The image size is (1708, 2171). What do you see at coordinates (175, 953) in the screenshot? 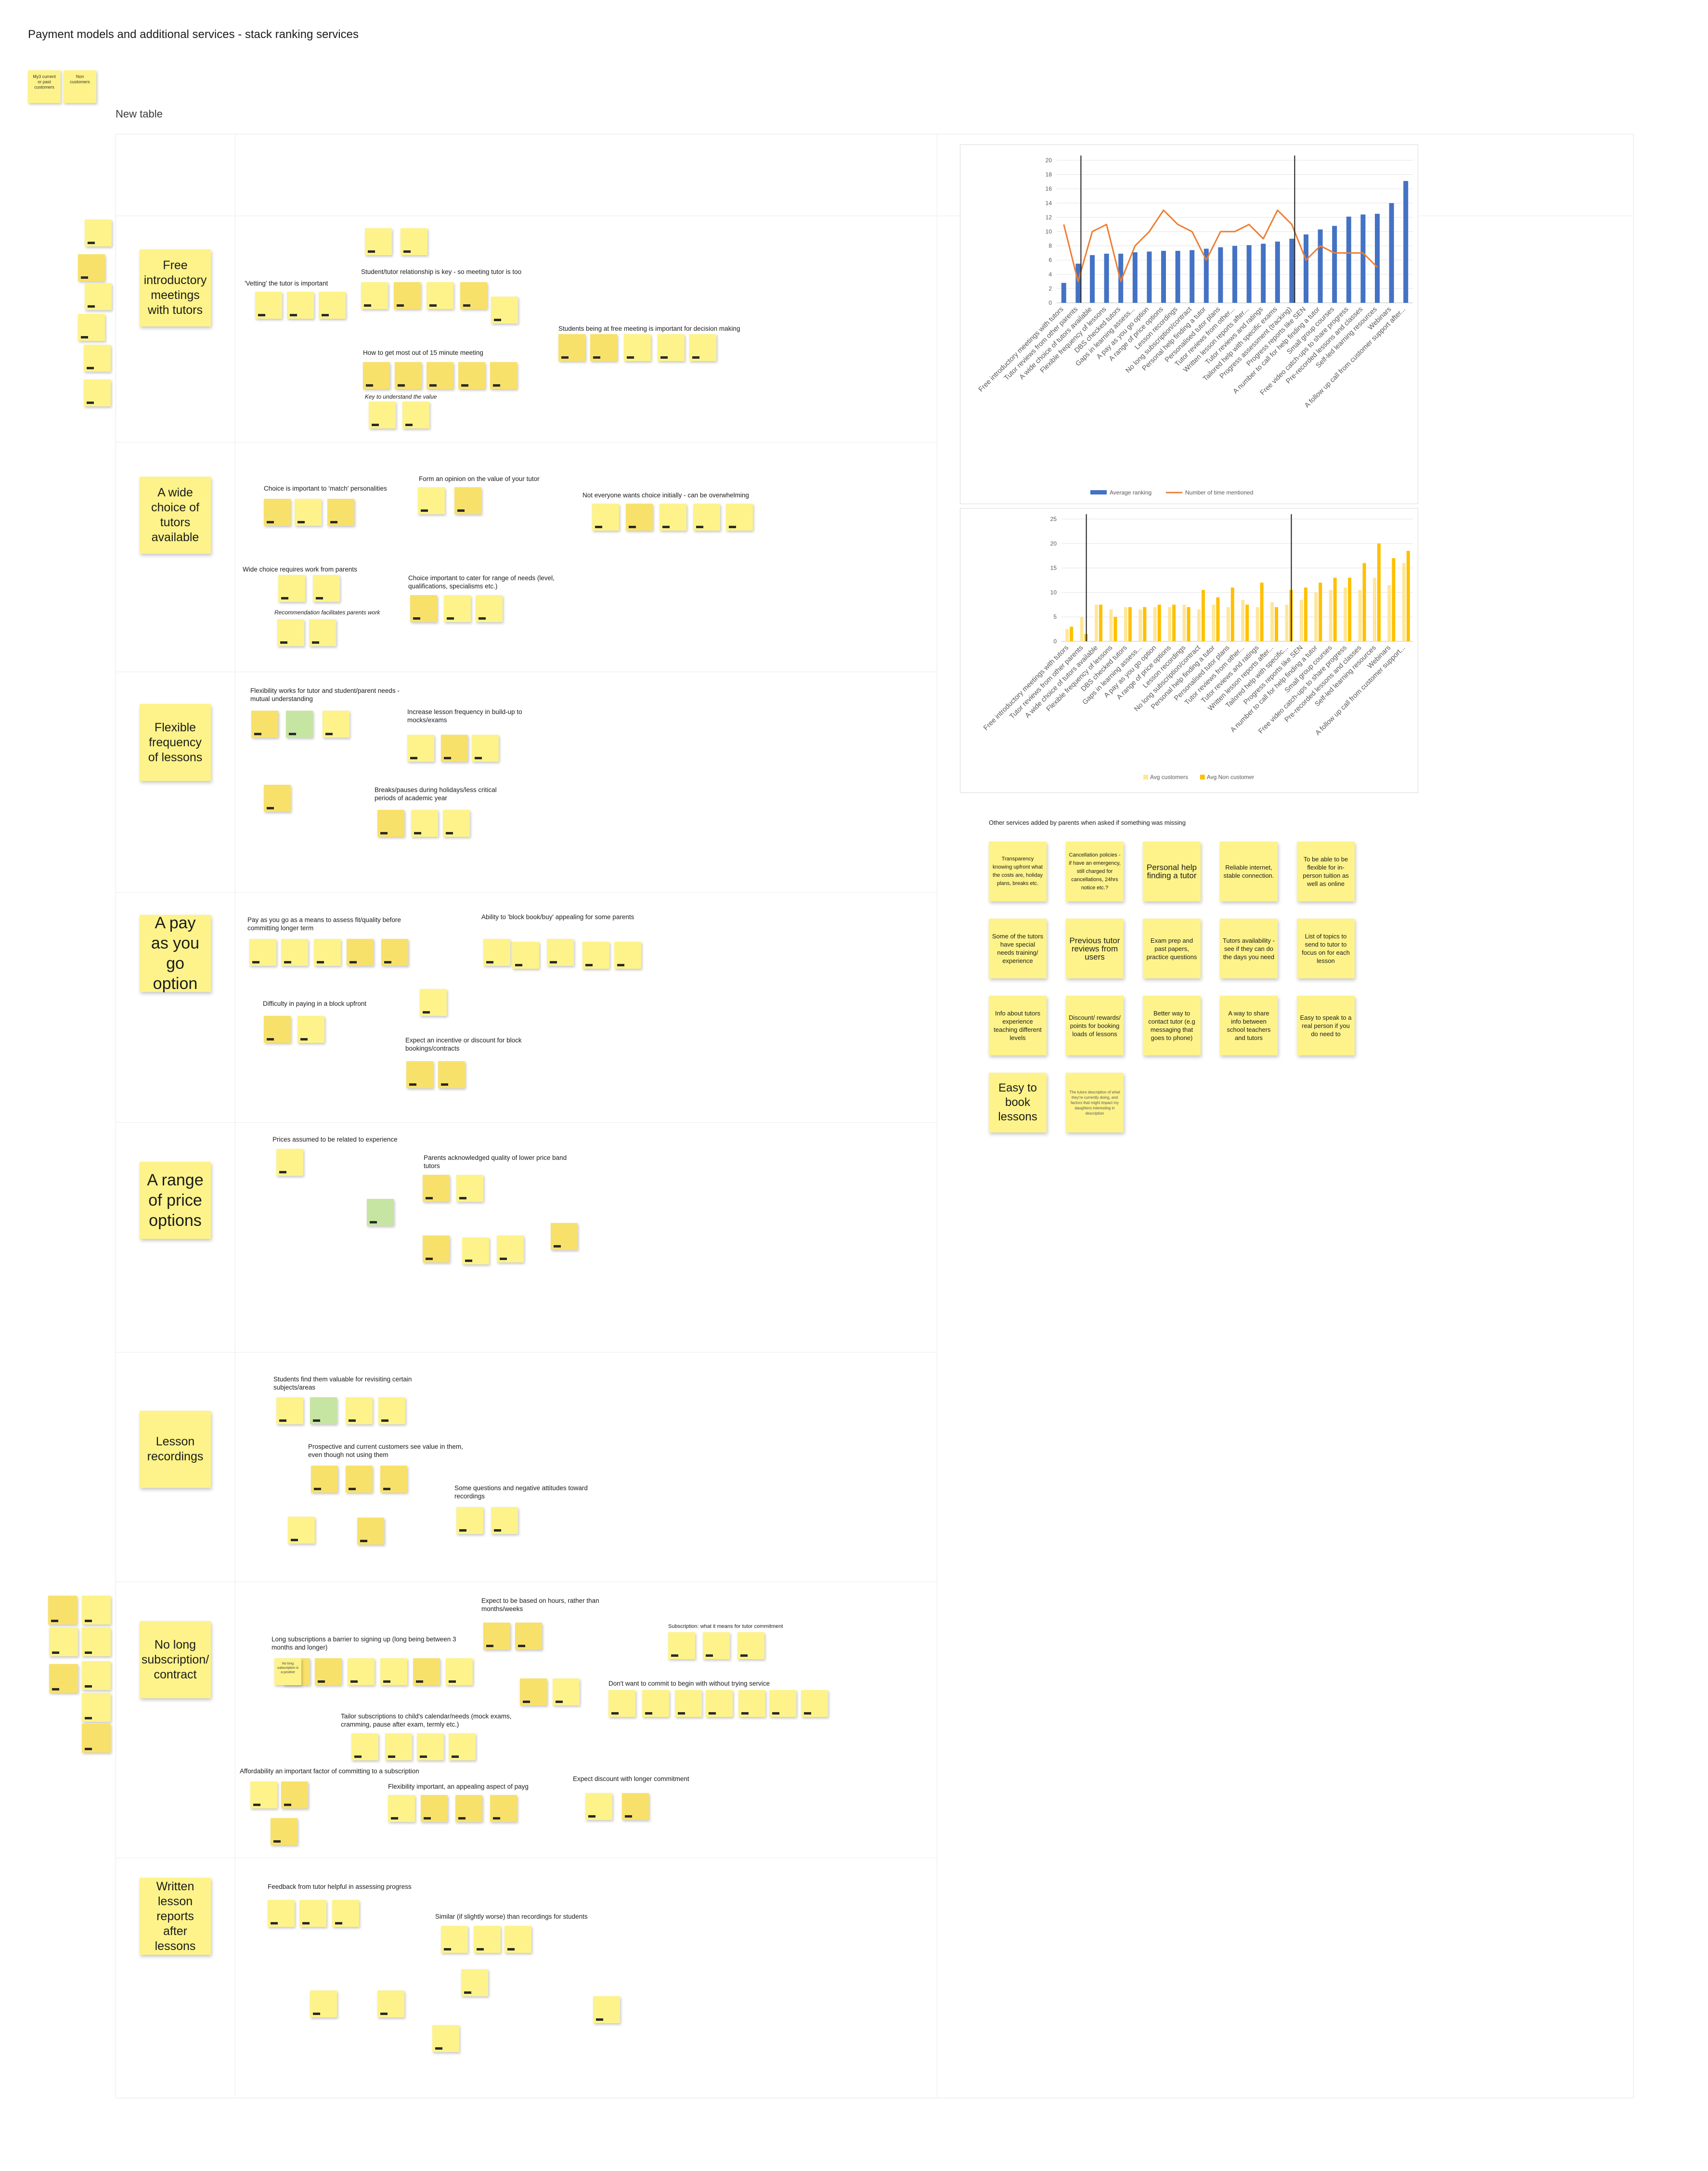
I see `category-pay-as-you-go: A pay as you go option` at bounding box center [175, 953].